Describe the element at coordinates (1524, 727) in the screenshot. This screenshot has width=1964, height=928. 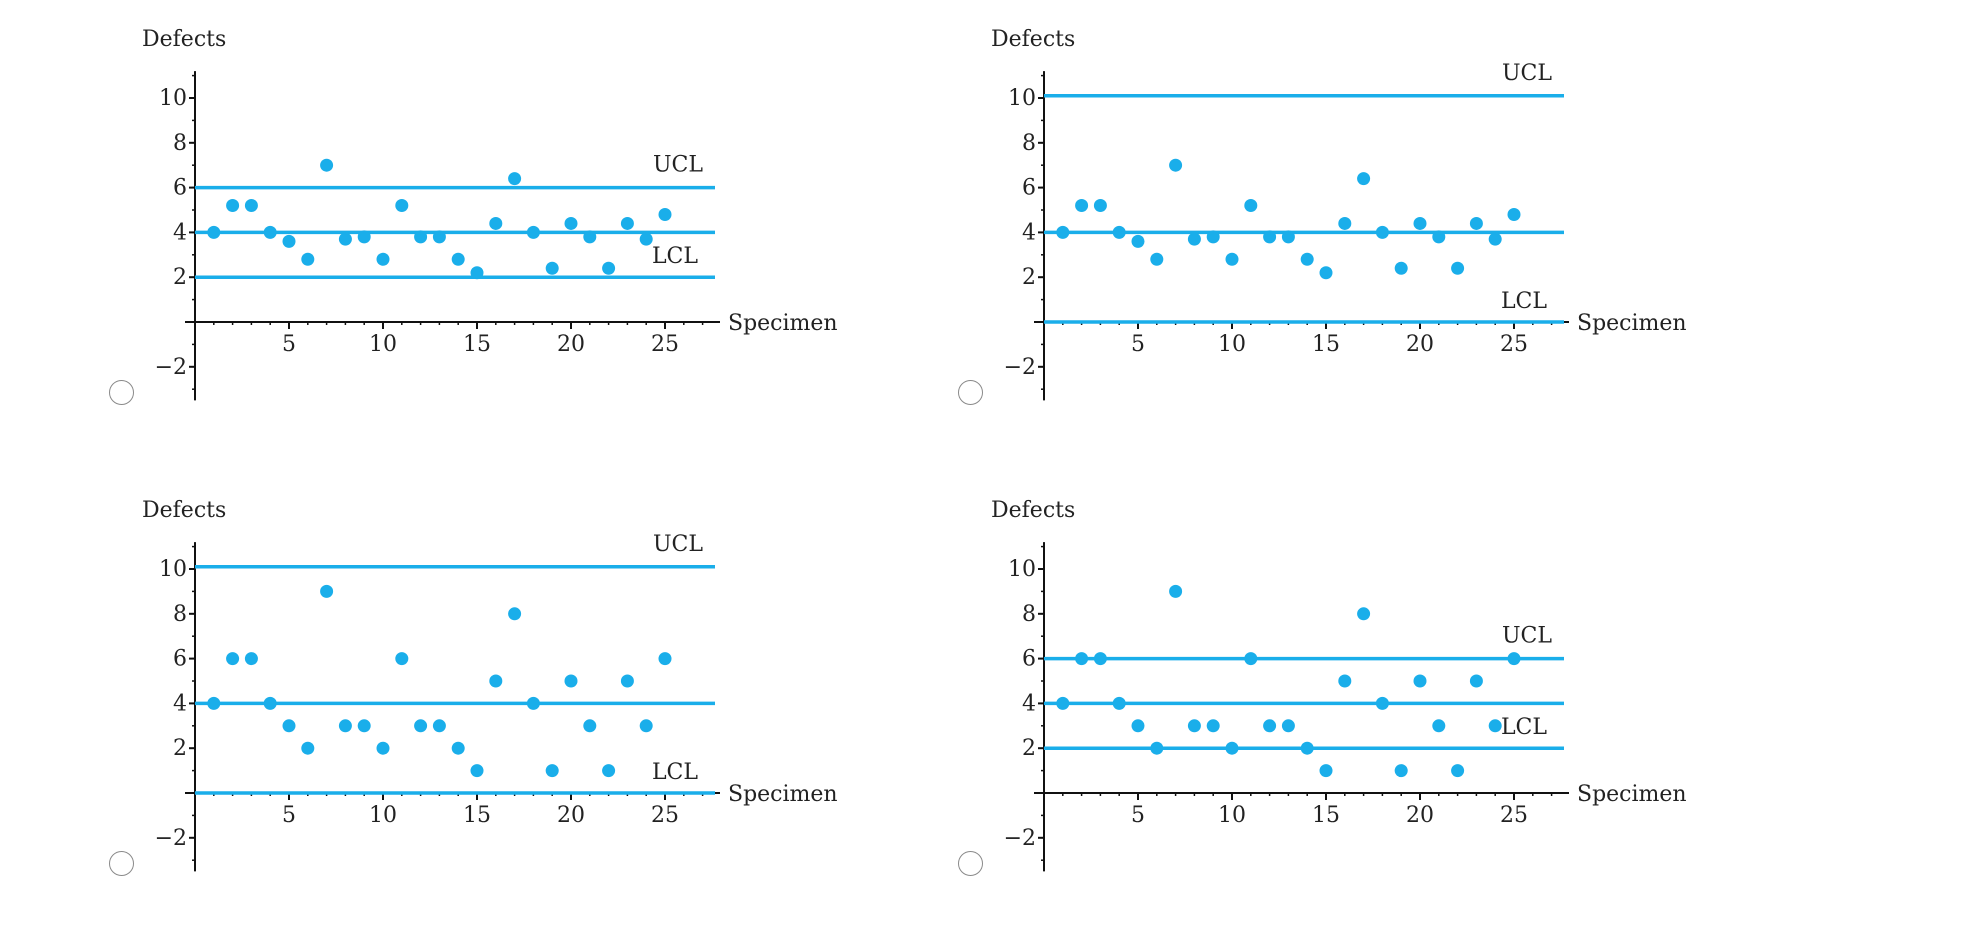
I see `lcl-label: LCL` at that location.